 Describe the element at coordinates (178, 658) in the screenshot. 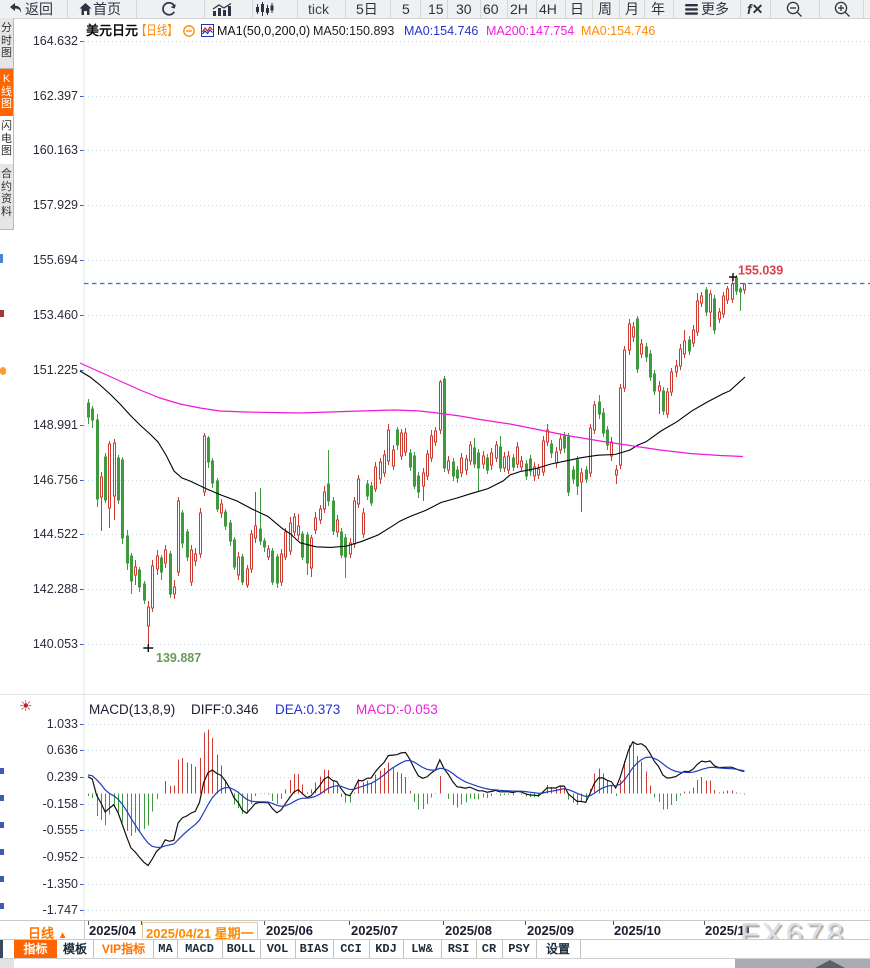

I see `svg-text: 139.887` at that location.